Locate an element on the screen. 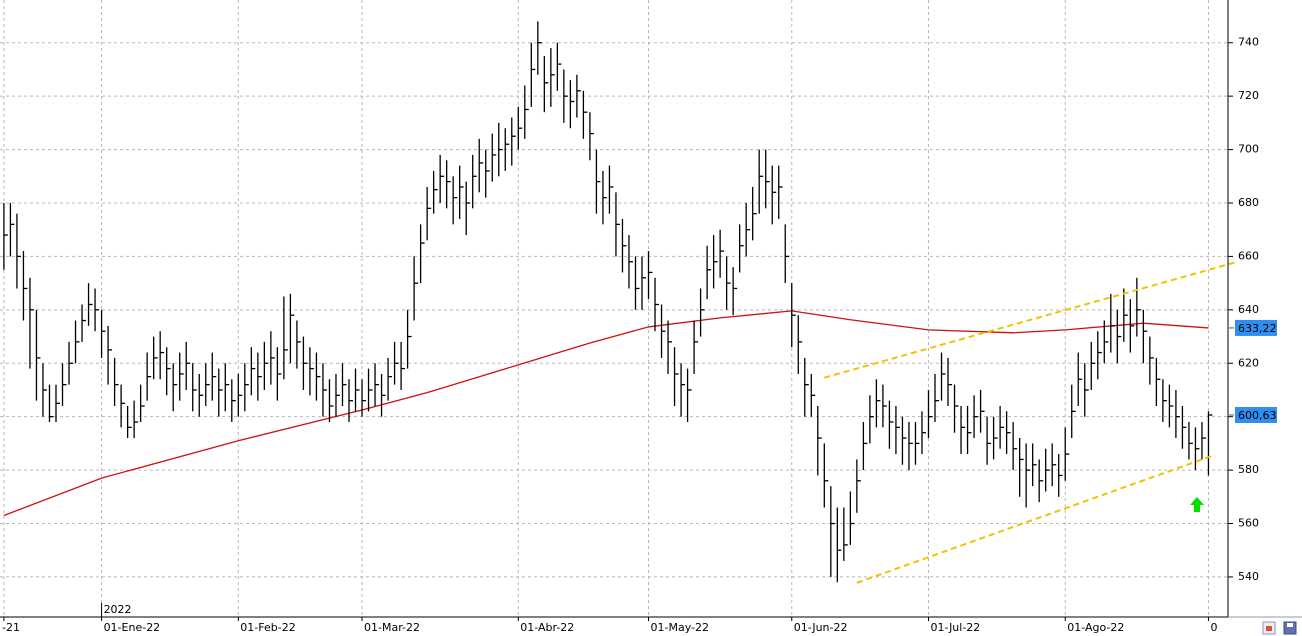  y-tick-label: 640 is located at coordinates (1248, 309).